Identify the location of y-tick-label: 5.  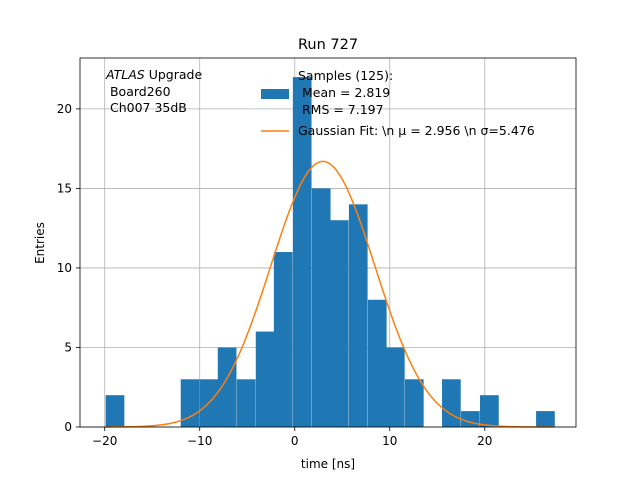
(68, 347).